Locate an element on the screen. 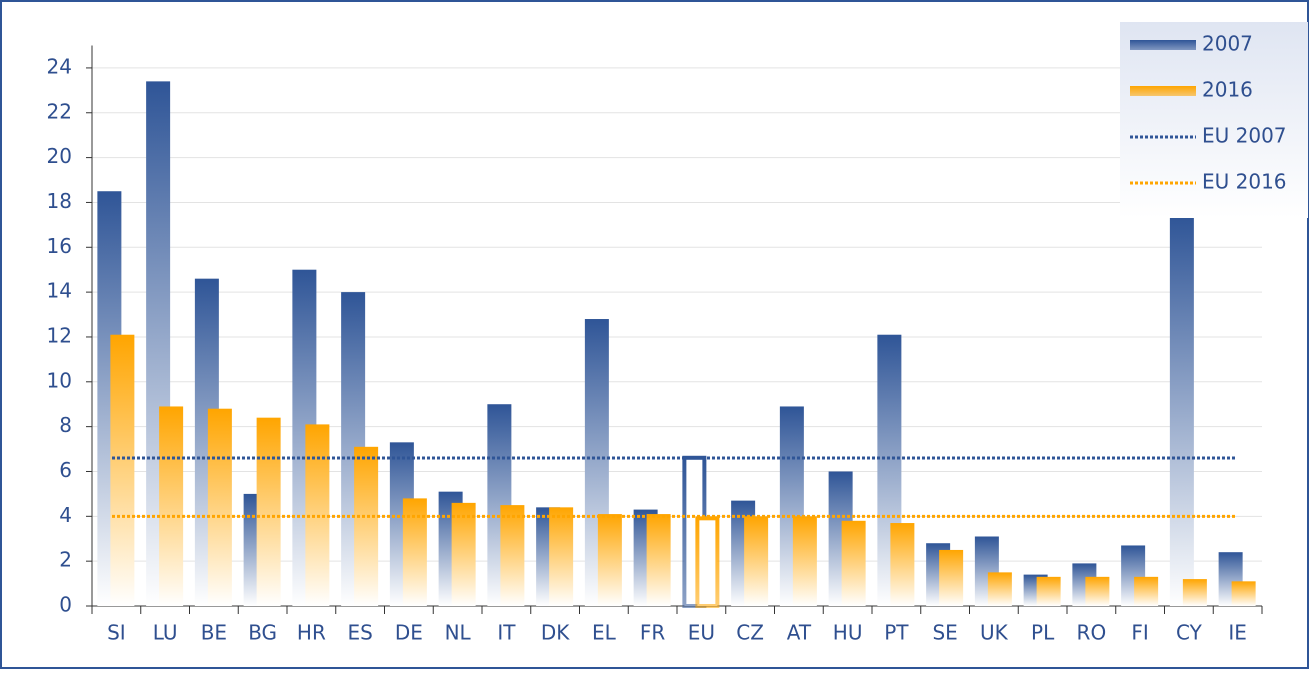 The image size is (1310, 674). y-tick-label: 8 is located at coordinates (65, 425).